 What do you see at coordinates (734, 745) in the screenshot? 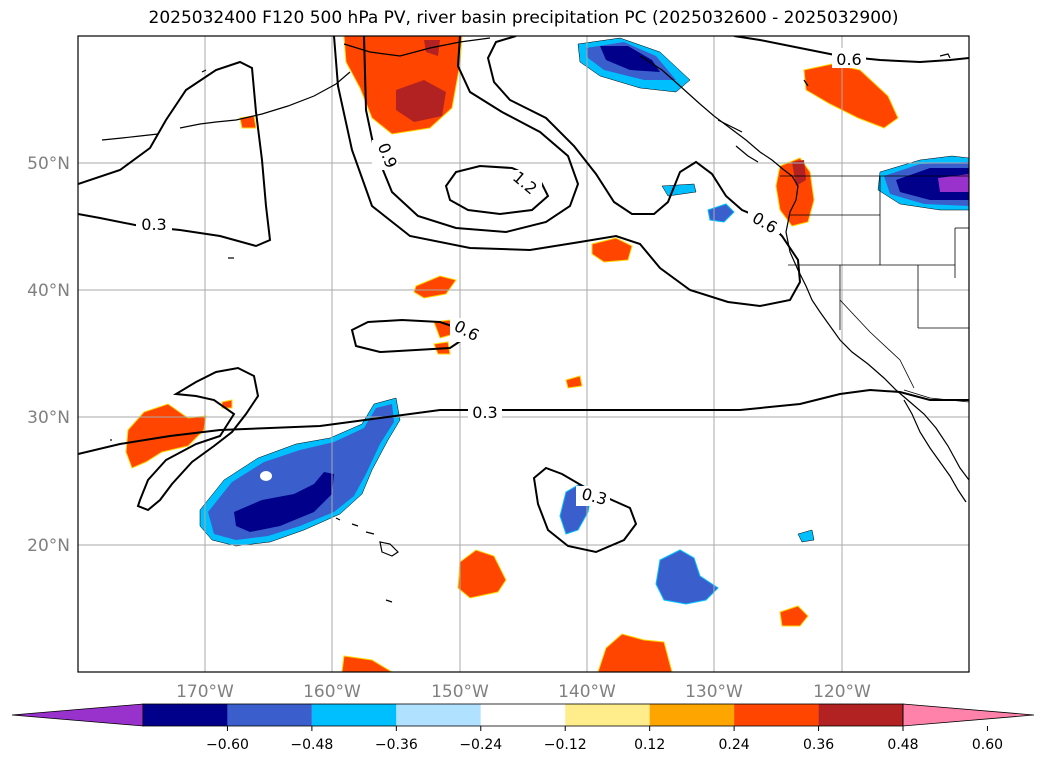
I see `colorbar-tick-label: 0.24` at bounding box center [734, 745].